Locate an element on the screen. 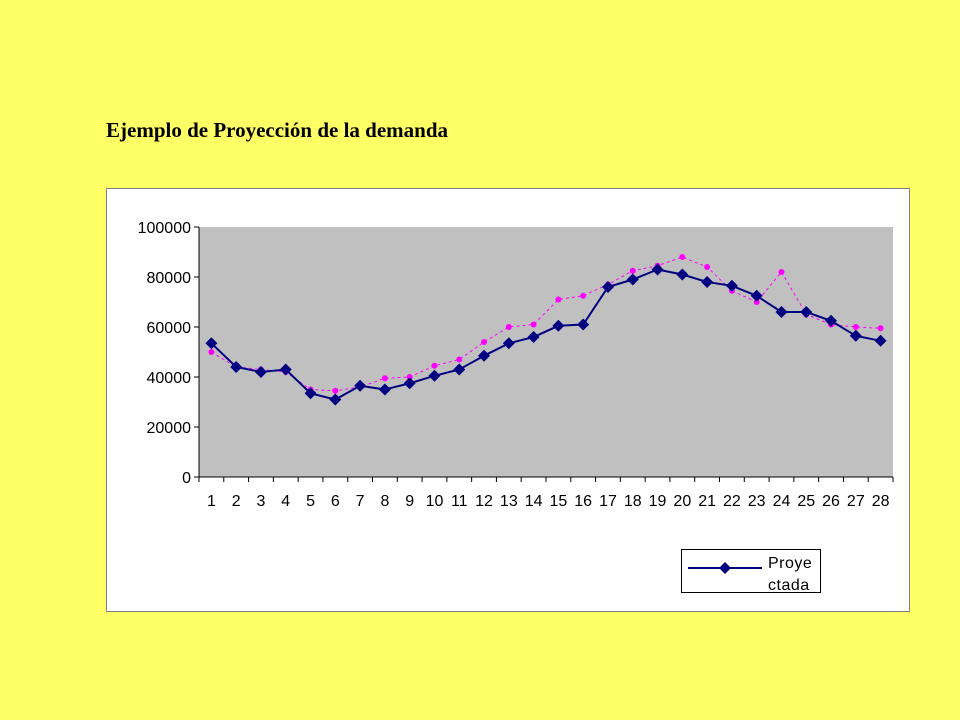 This screenshot has height=720, width=960. x-tick-label: 25 is located at coordinates (806, 501).